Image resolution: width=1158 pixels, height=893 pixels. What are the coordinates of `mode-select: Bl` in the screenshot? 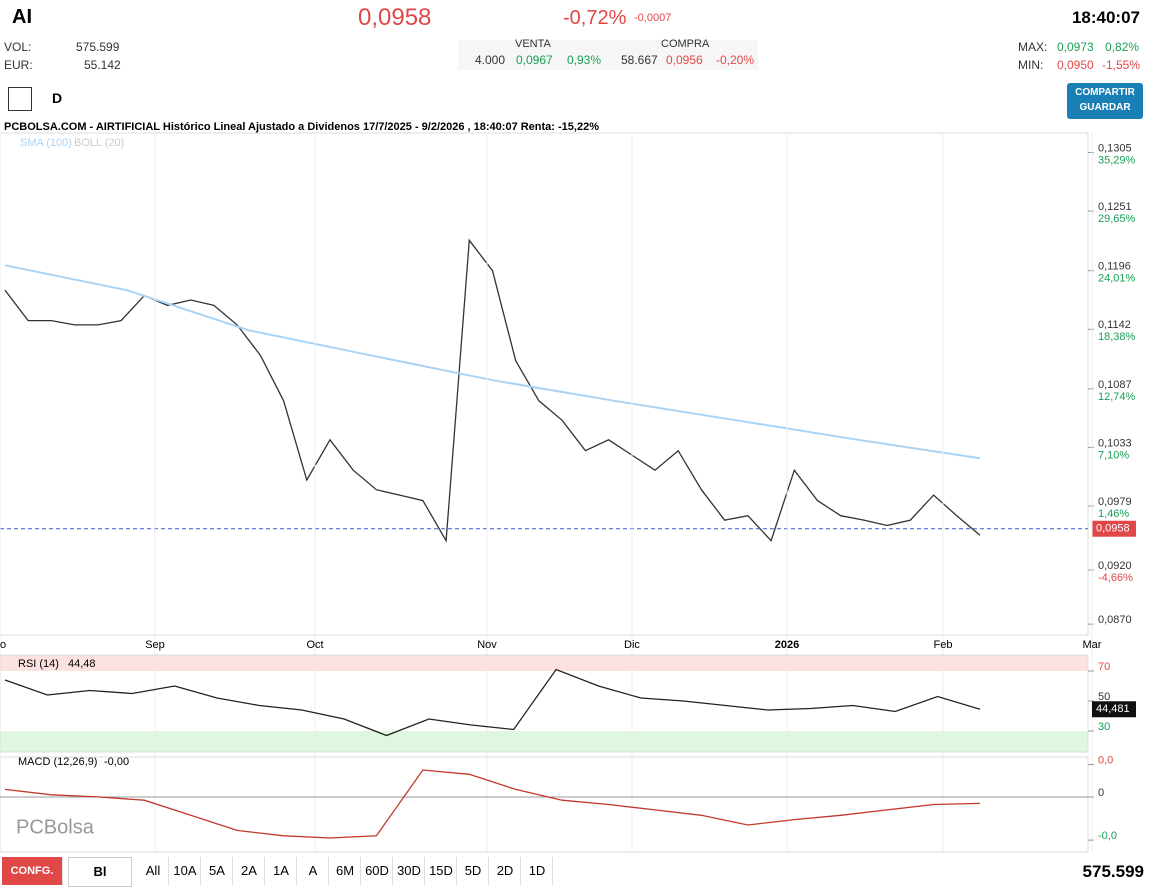 It's located at (100, 872).